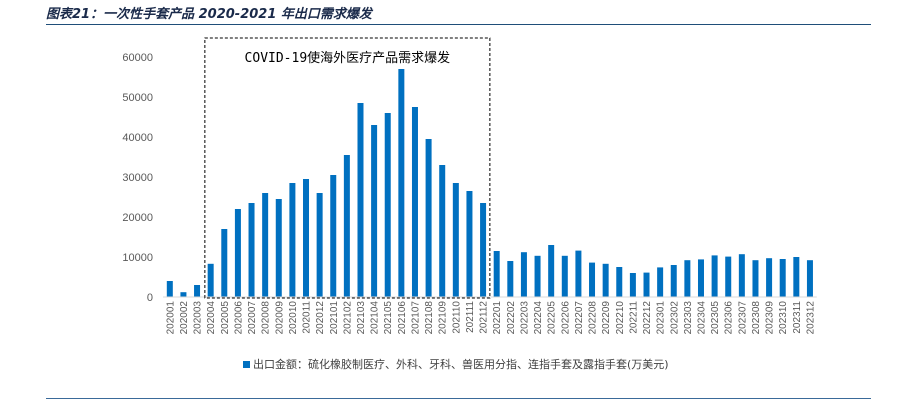 The width and height of the screenshot is (915, 404). I want to click on x-tick-label: 202210, so click(620, 318).